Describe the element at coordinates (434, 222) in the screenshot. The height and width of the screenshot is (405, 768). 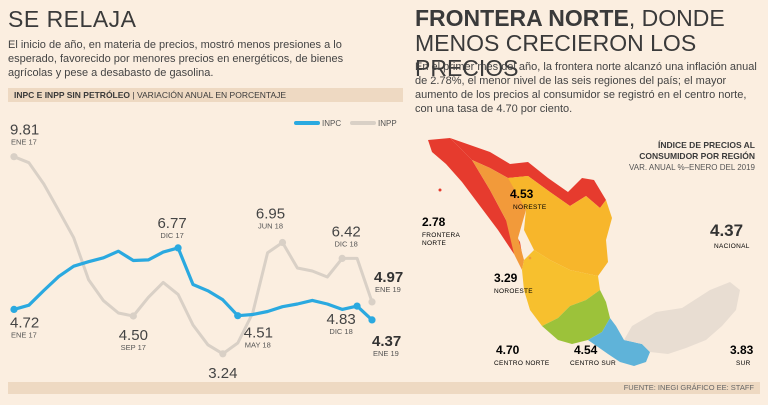
I see `map-value-frontera-norte: 2.78` at that location.